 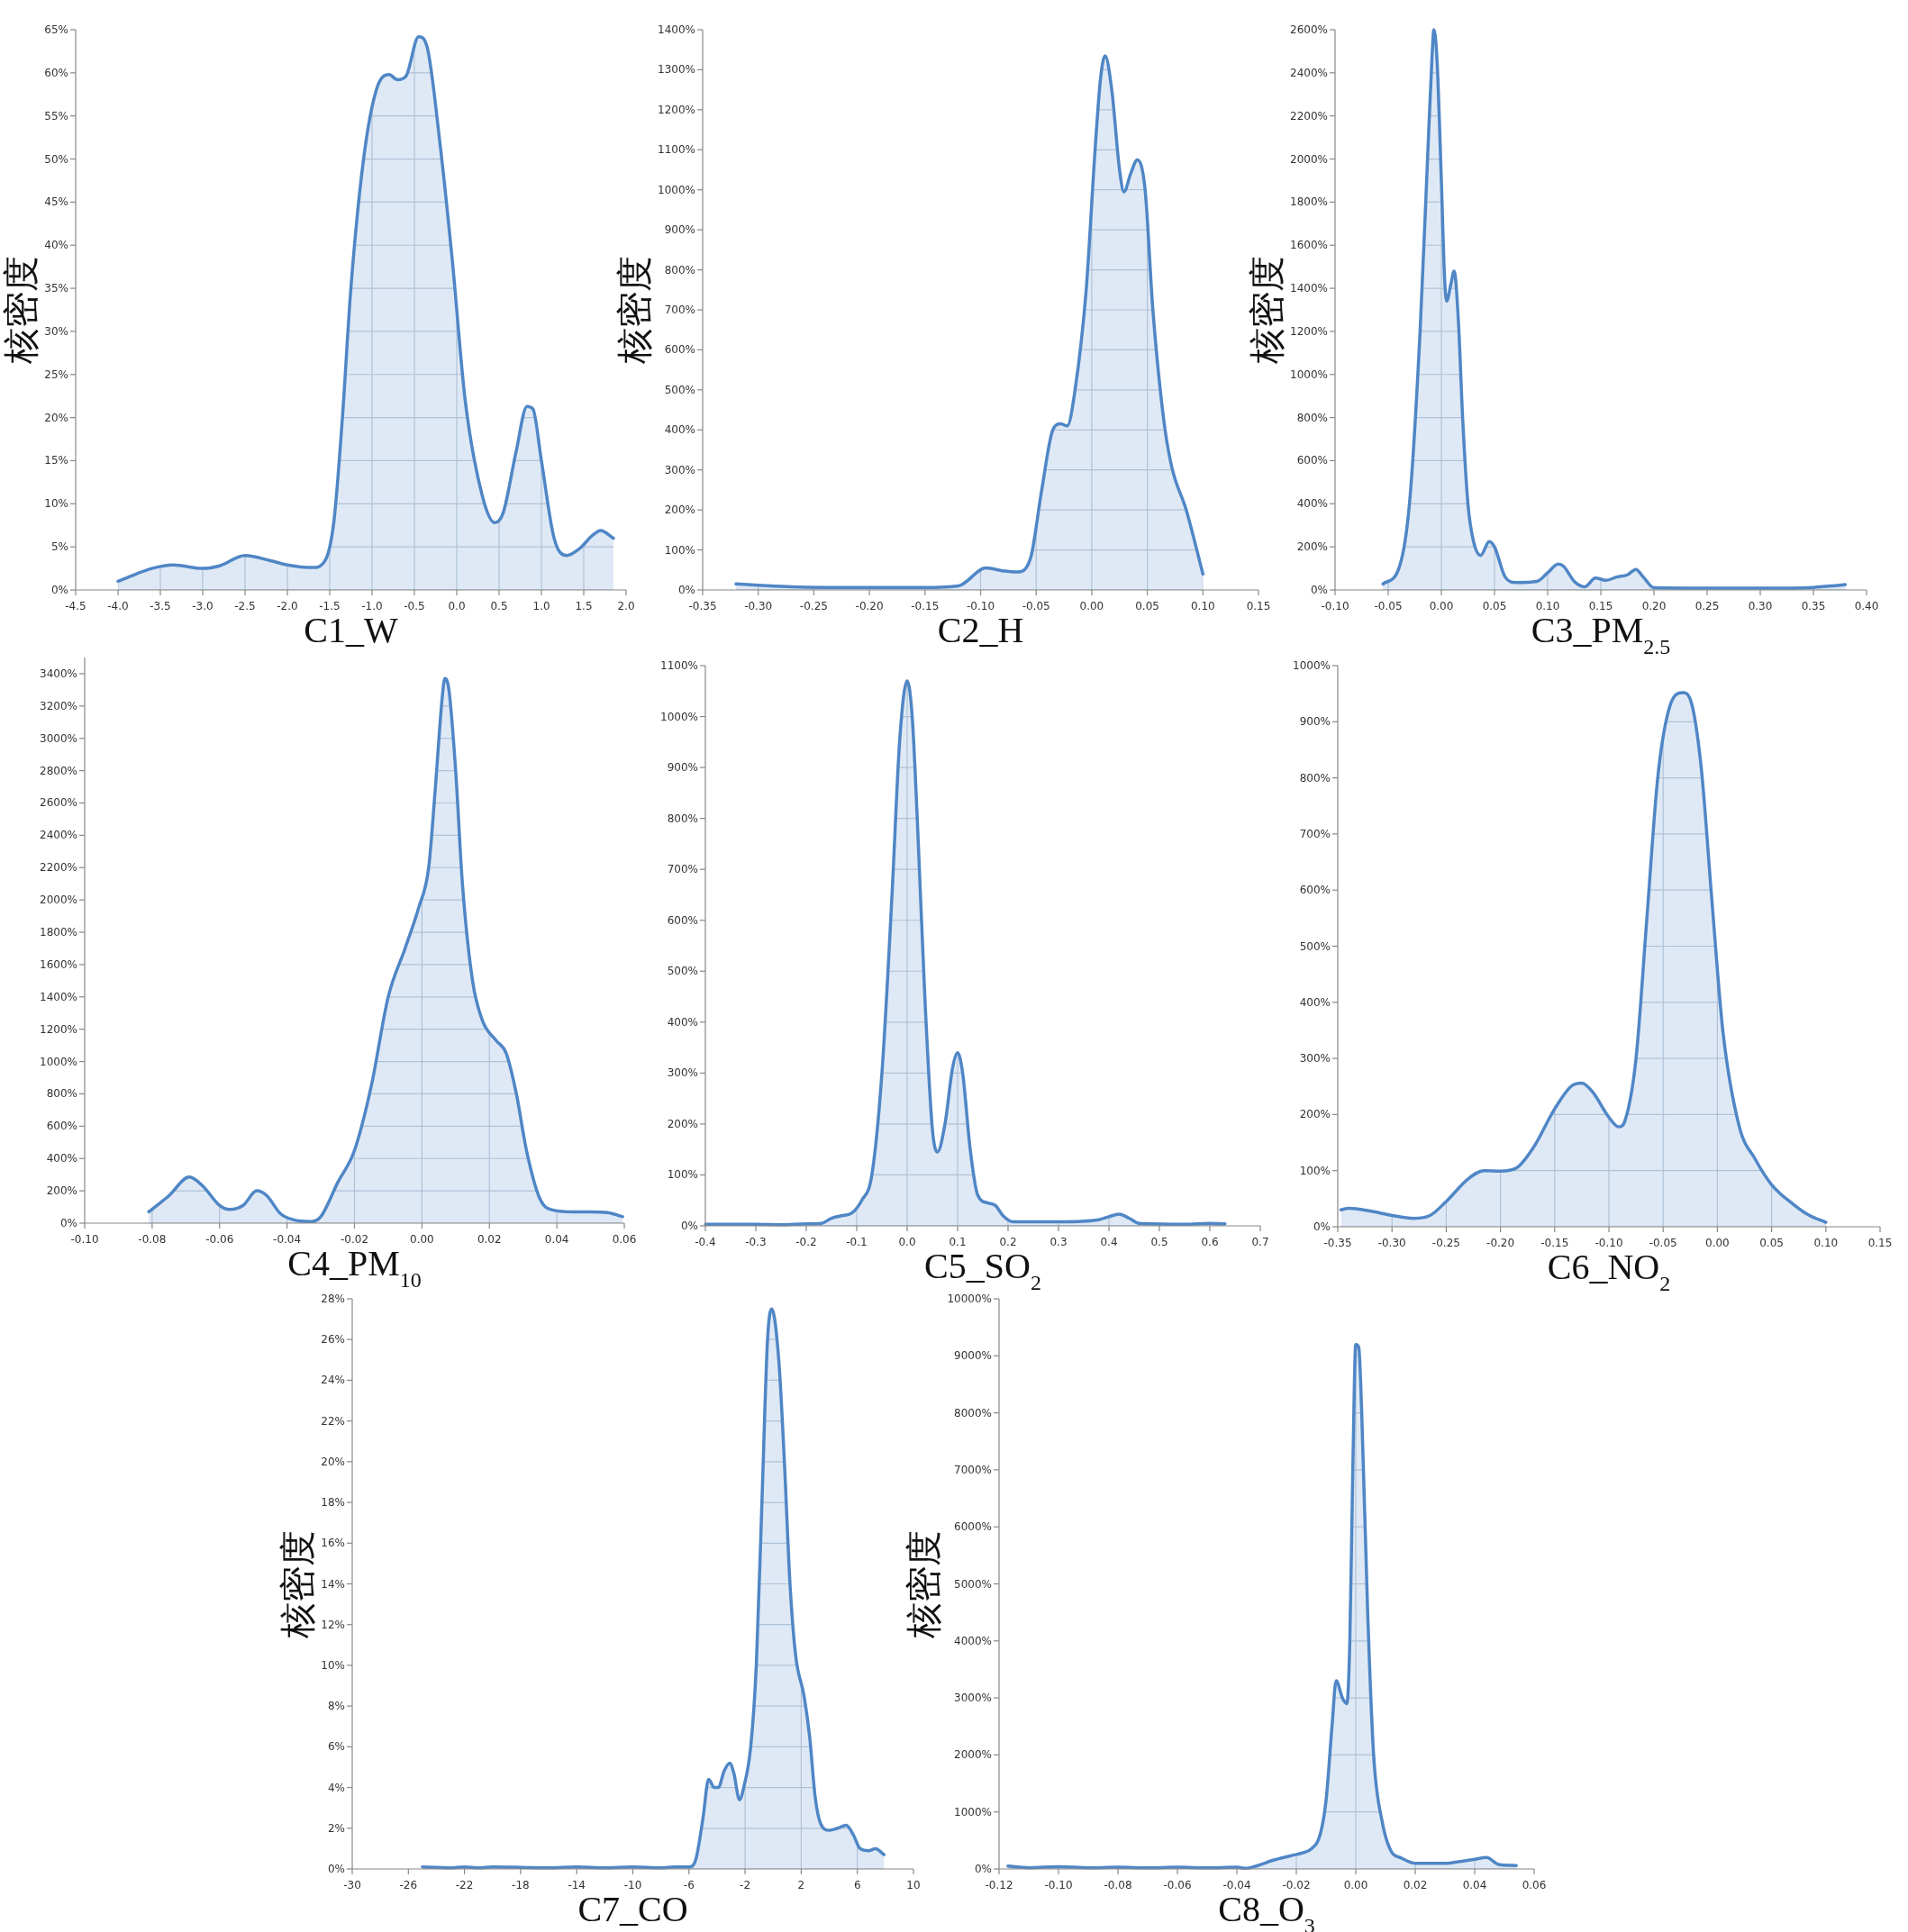 What do you see at coordinates (56, 29) in the screenshot?
I see `y-tick-label: 65%` at bounding box center [56, 29].